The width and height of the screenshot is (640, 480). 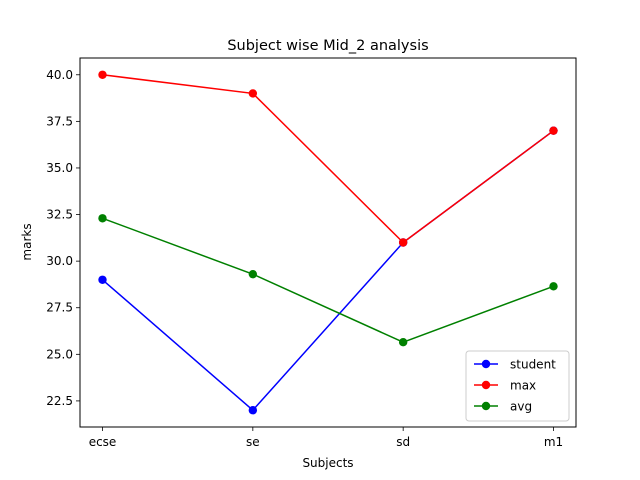 I want to click on x-tick-label: m1, so click(x=553, y=442).